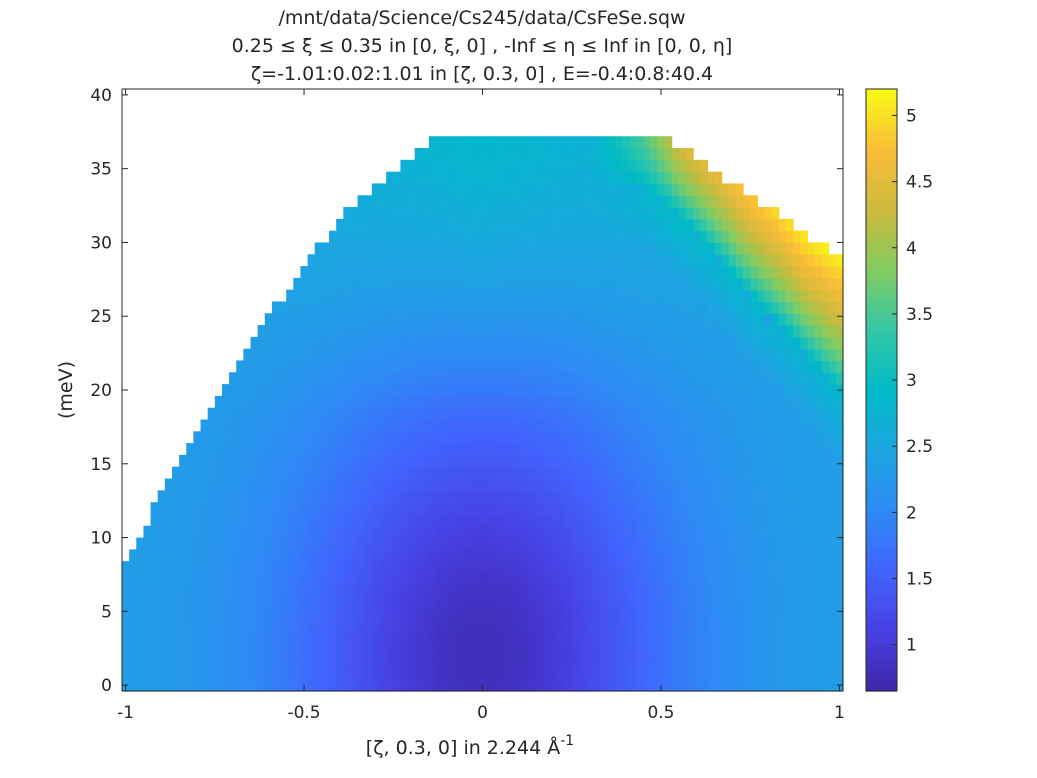 This screenshot has width=1037, height=778. Describe the element at coordinates (463, 747) in the screenshot. I see `x-axis-label-main: [ζ, 0.3, 0] in 2.244 Å` at that location.